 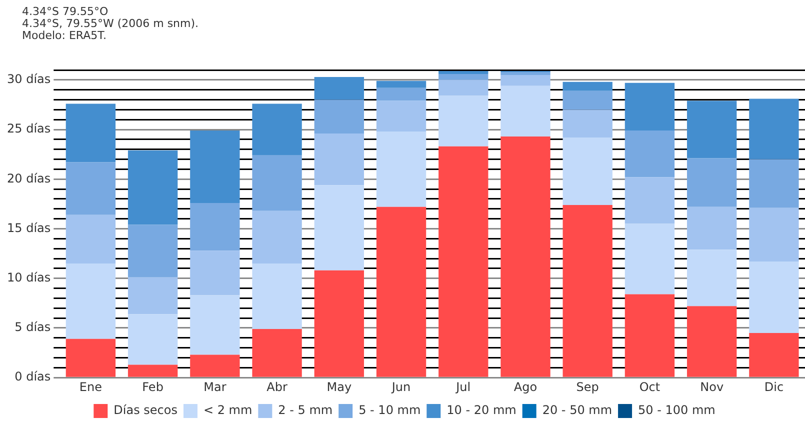 I want to click on legend-label: 50 - 100 mm, so click(x=677, y=410).